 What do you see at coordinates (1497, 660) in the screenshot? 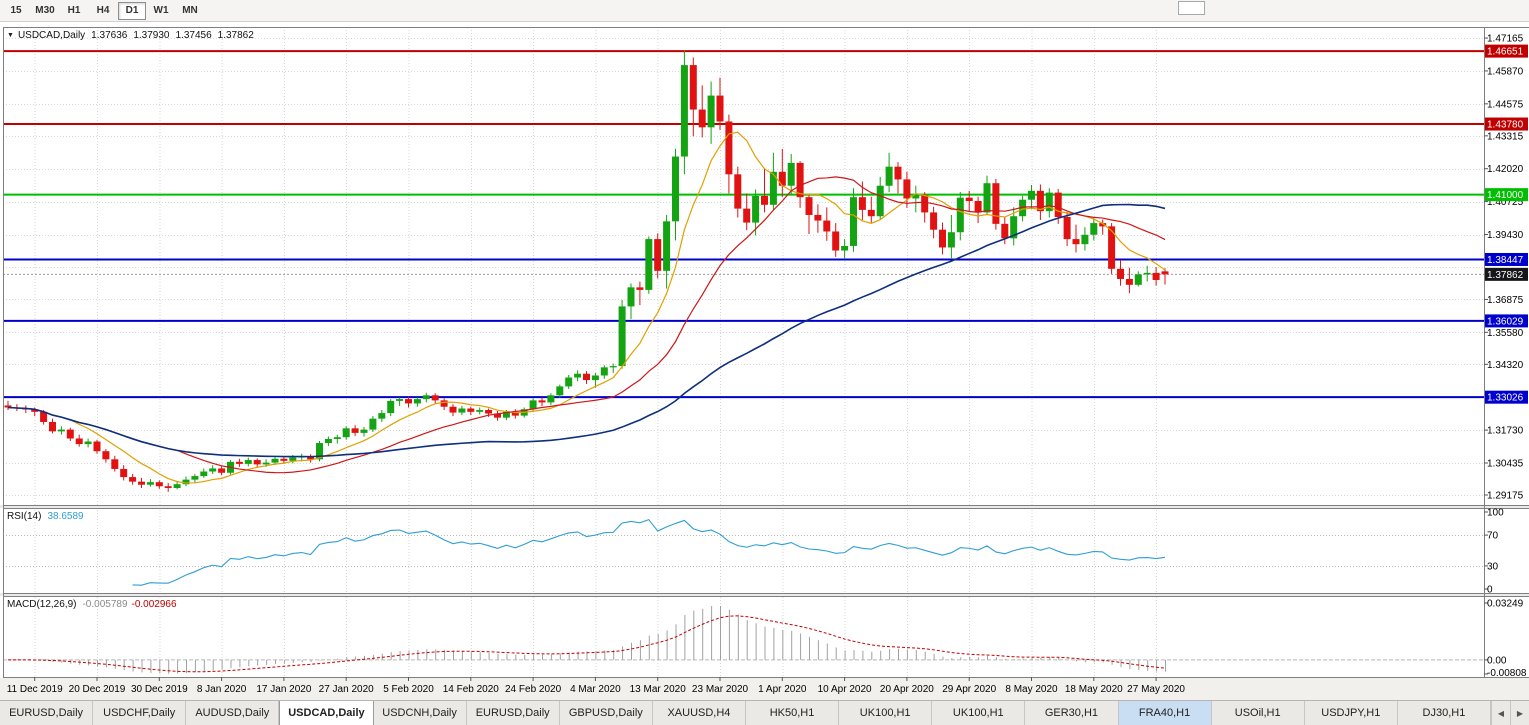
I see `svg-text: 0.00` at bounding box center [1497, 660].